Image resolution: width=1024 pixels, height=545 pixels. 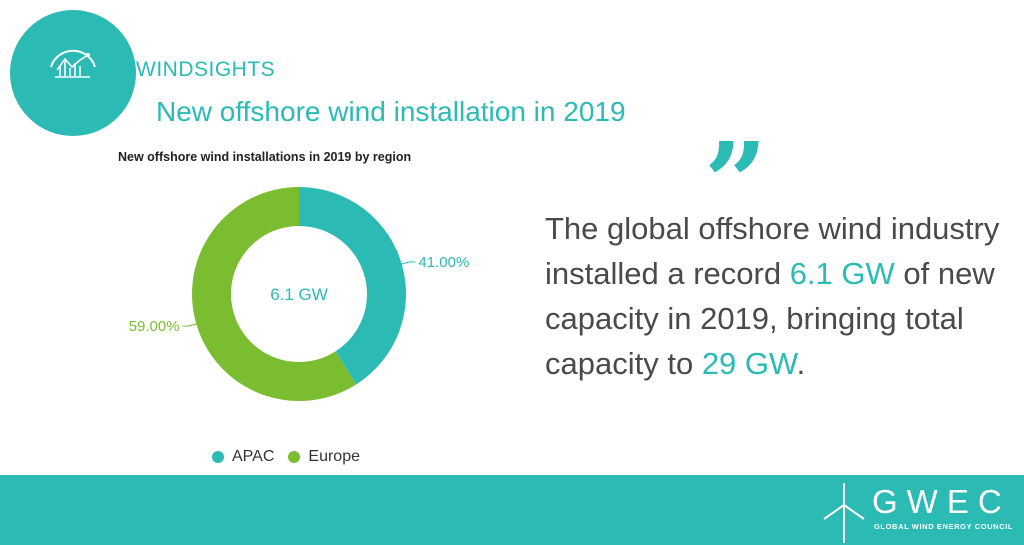 What do you see at coordinates (391, 111) in the screenshot?
I see `page-title: New offshore wind installation in 2019` at bounding box center [391, 111].